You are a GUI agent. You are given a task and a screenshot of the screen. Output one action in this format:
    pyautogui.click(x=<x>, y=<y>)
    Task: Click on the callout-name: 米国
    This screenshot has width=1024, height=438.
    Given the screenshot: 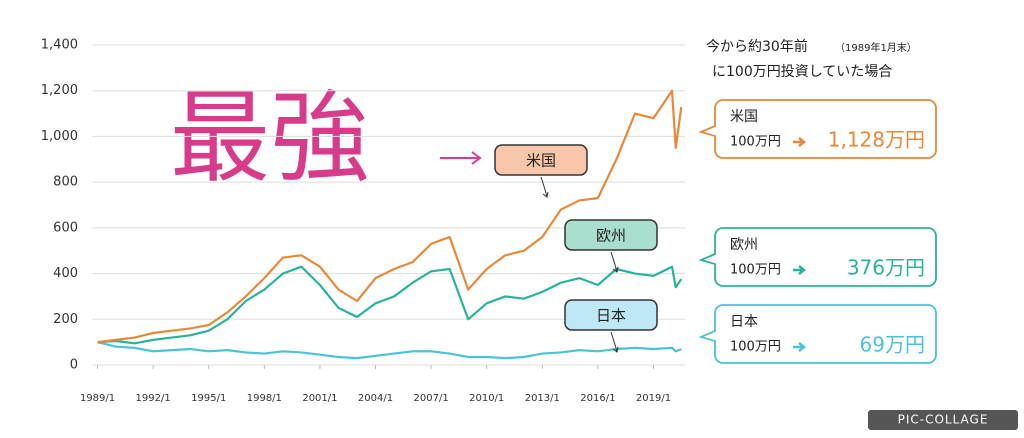 What is the action you would take?
    pyautogui.click(x=744, y=117)
    